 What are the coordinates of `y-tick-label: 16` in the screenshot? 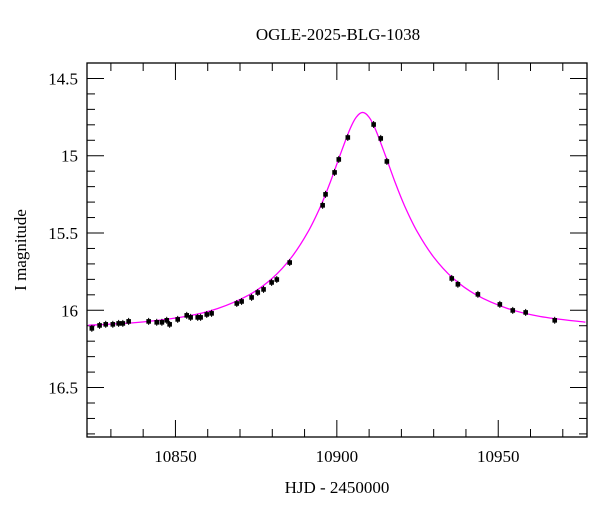 It's located at (69, 310).